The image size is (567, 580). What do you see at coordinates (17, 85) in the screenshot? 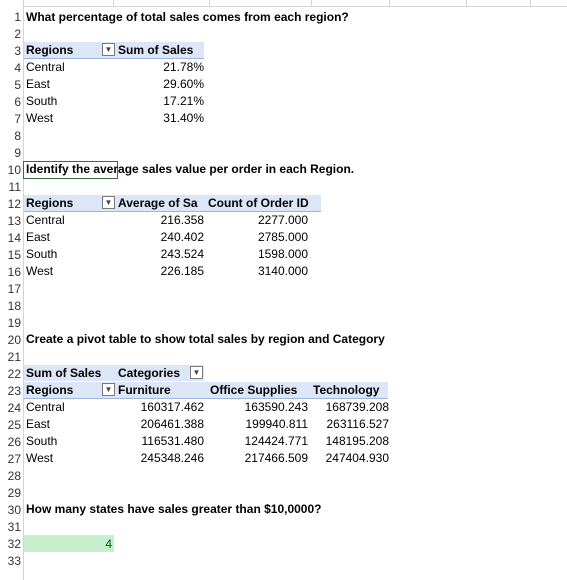
I see `row-number: 5` at bounding box center [17, 85].